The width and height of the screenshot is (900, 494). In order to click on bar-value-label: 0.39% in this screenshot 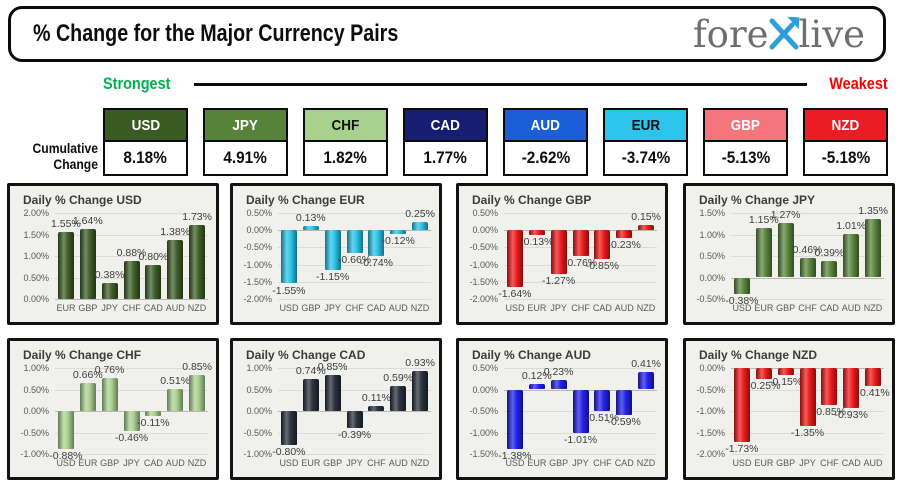, I will do `click(829, 252)`.